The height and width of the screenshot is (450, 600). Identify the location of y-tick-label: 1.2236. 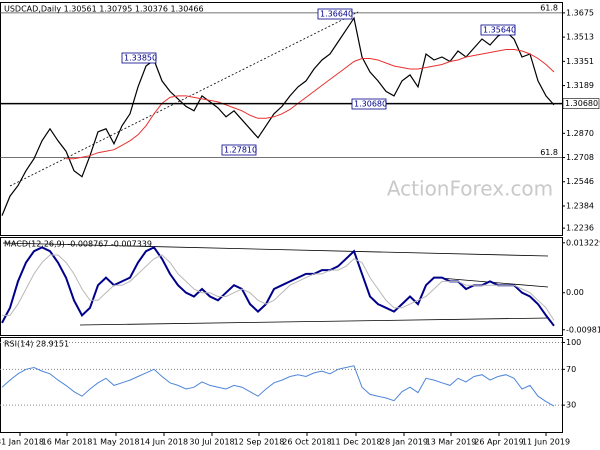
(580, 228).